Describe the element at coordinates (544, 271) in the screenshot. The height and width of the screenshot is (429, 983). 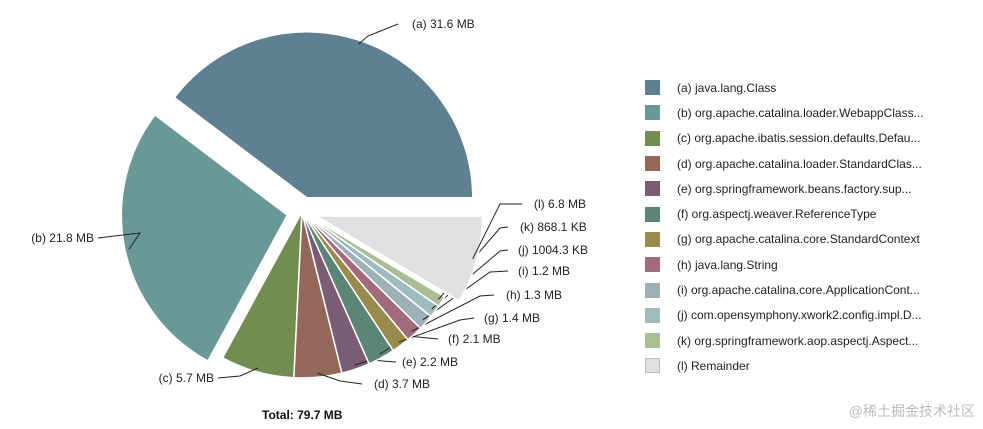
I see `data-label-i: (i) 1.2 MB` at that location.